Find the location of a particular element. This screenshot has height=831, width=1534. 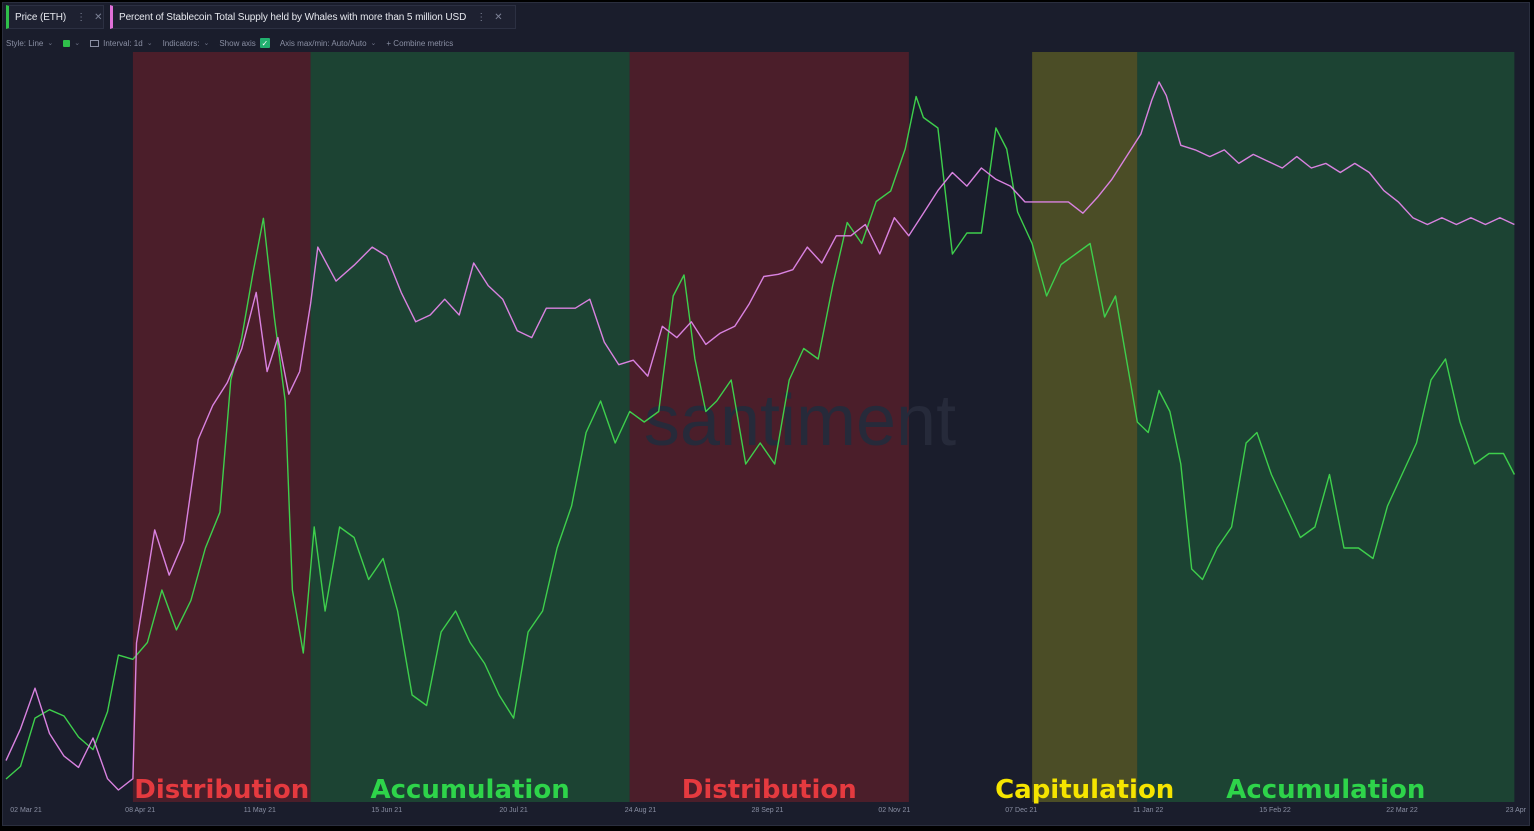

checkbox-checked-icon: ✓ is located at coordinates (264, 43).